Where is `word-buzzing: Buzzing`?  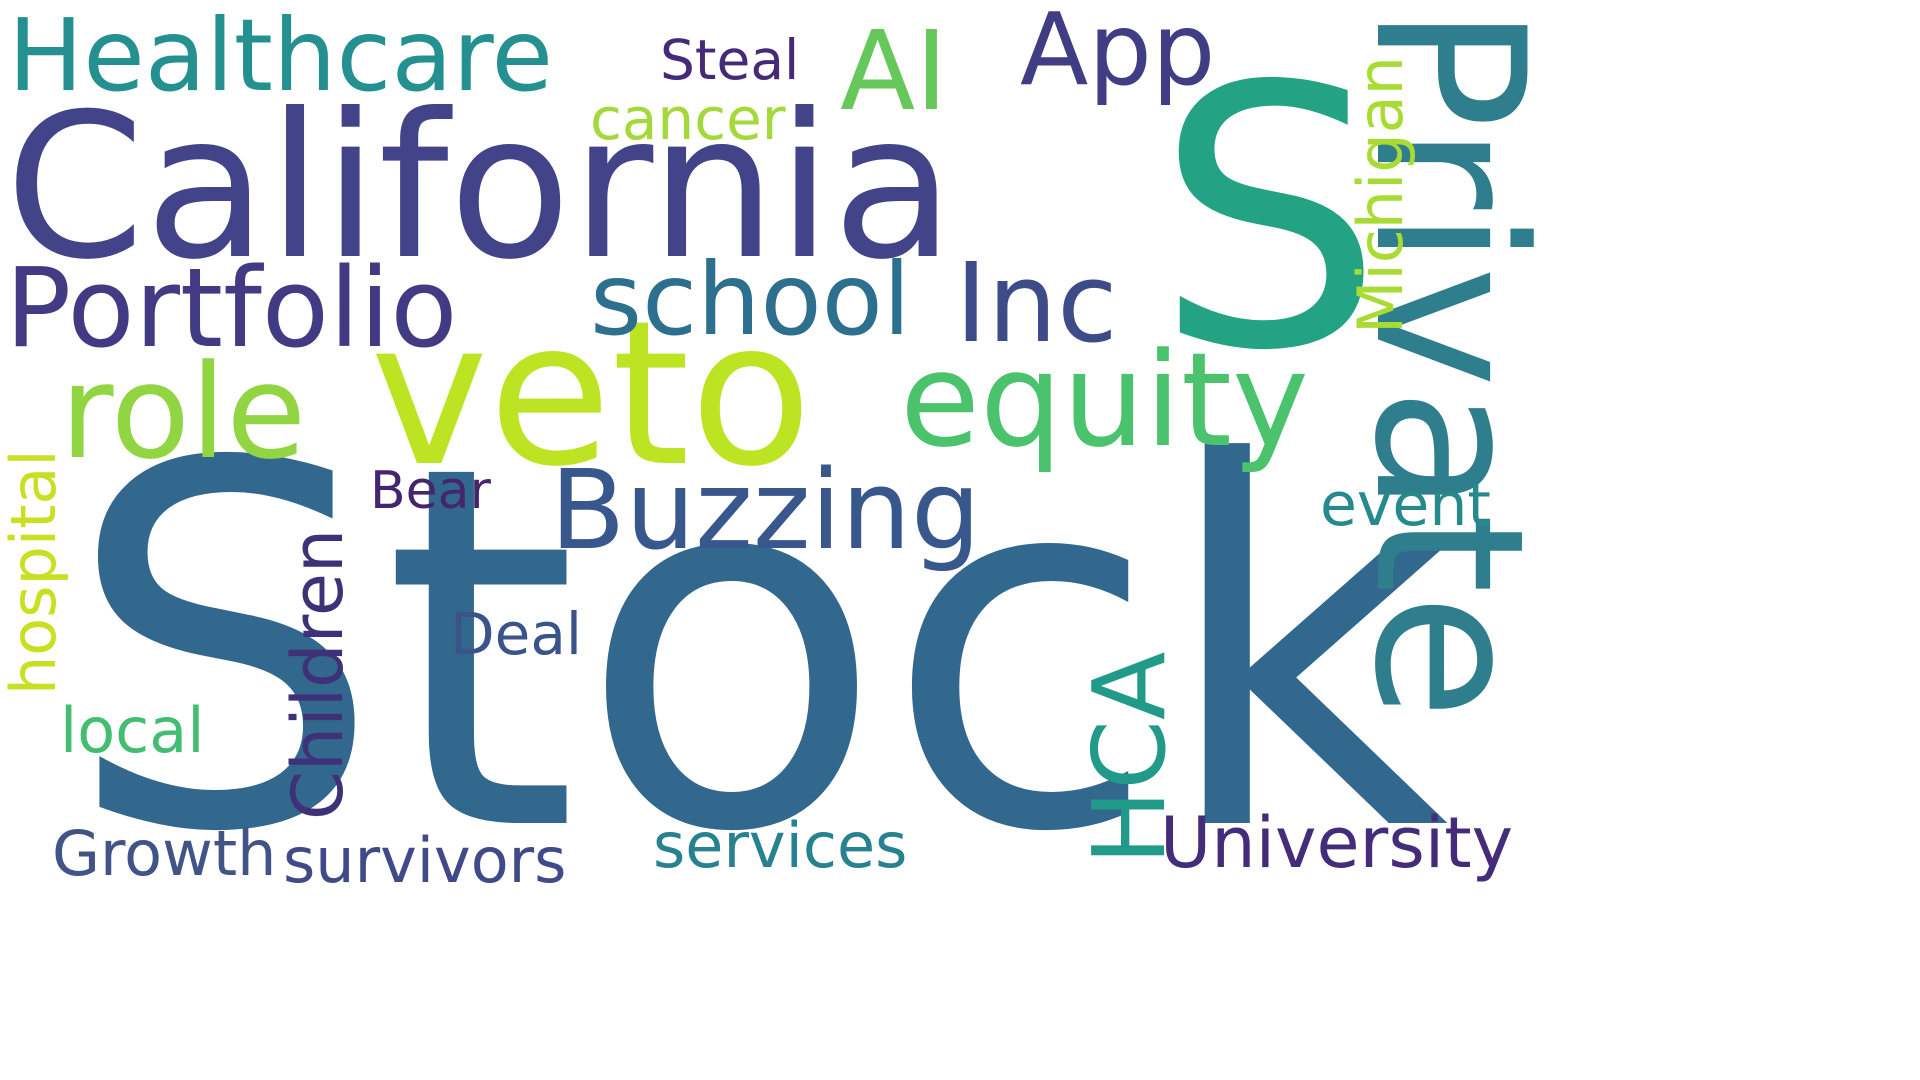
word-buzzing: Buzzing is located at coordinates (765, 510).